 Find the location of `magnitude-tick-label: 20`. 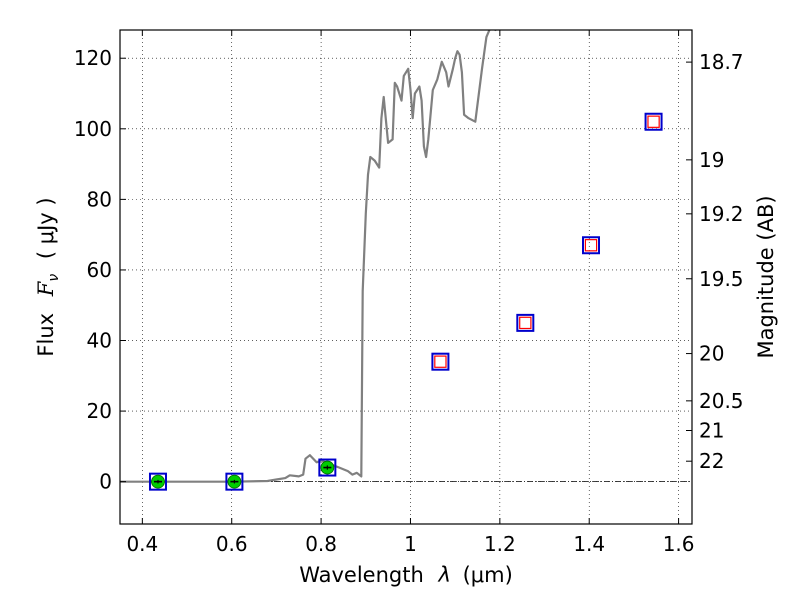

magnitude-tick-label: 20 is located at coordinates (711, 354).